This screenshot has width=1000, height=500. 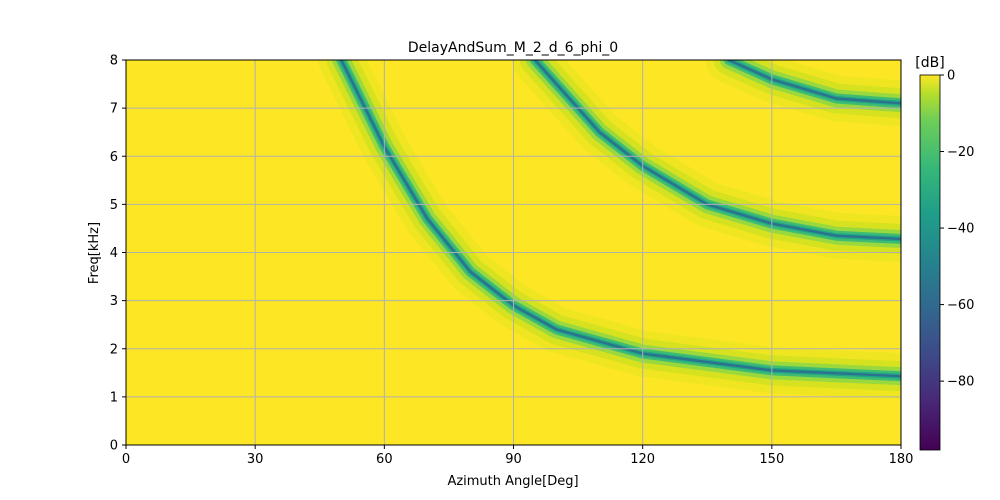 I want to click on y-tick-label: 7, so click(x=114, y=109).